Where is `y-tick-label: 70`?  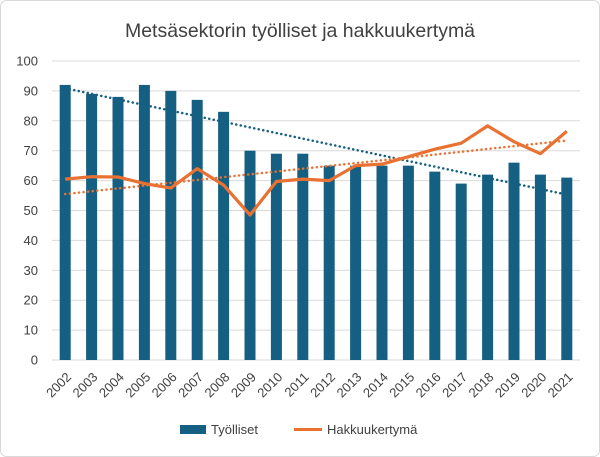
y-tick-label: 70 is located at coordinates (31, 150).